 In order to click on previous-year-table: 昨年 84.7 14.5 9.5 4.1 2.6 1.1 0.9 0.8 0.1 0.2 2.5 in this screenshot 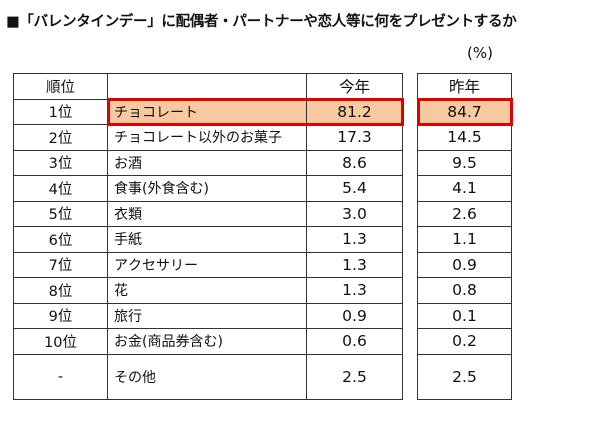, I will do `click(464, 236)`.